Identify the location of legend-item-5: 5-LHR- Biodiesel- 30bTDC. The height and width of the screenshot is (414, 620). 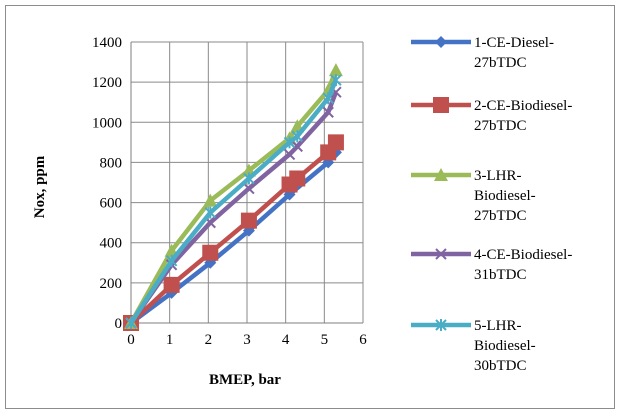
(473, 346).